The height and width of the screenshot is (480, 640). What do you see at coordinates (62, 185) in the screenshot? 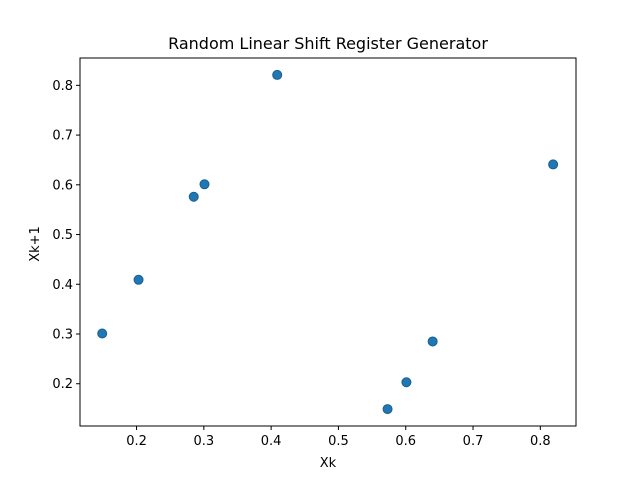
I see `y-tick-label-4: 0.6` at bounding box center [62, 185].